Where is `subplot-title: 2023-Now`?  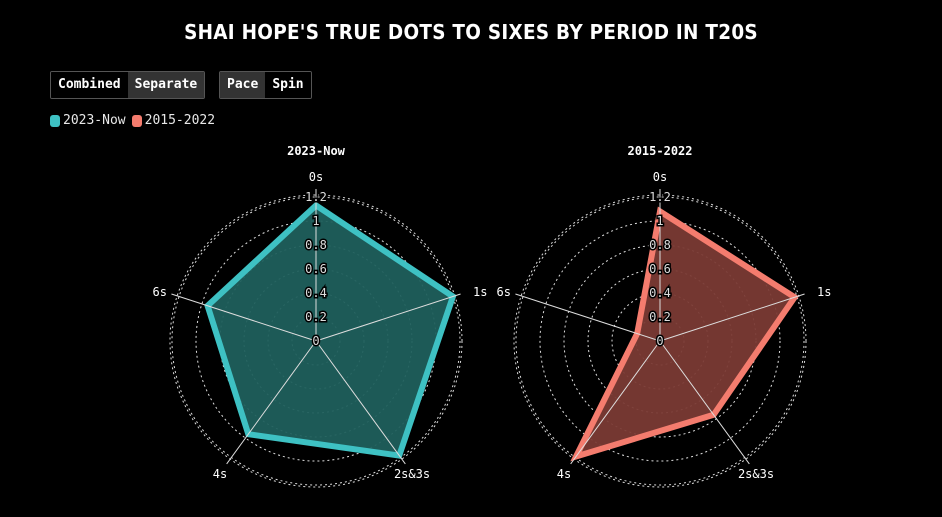 subplot-title: 2023-Now is located at coordinates (316, 151).